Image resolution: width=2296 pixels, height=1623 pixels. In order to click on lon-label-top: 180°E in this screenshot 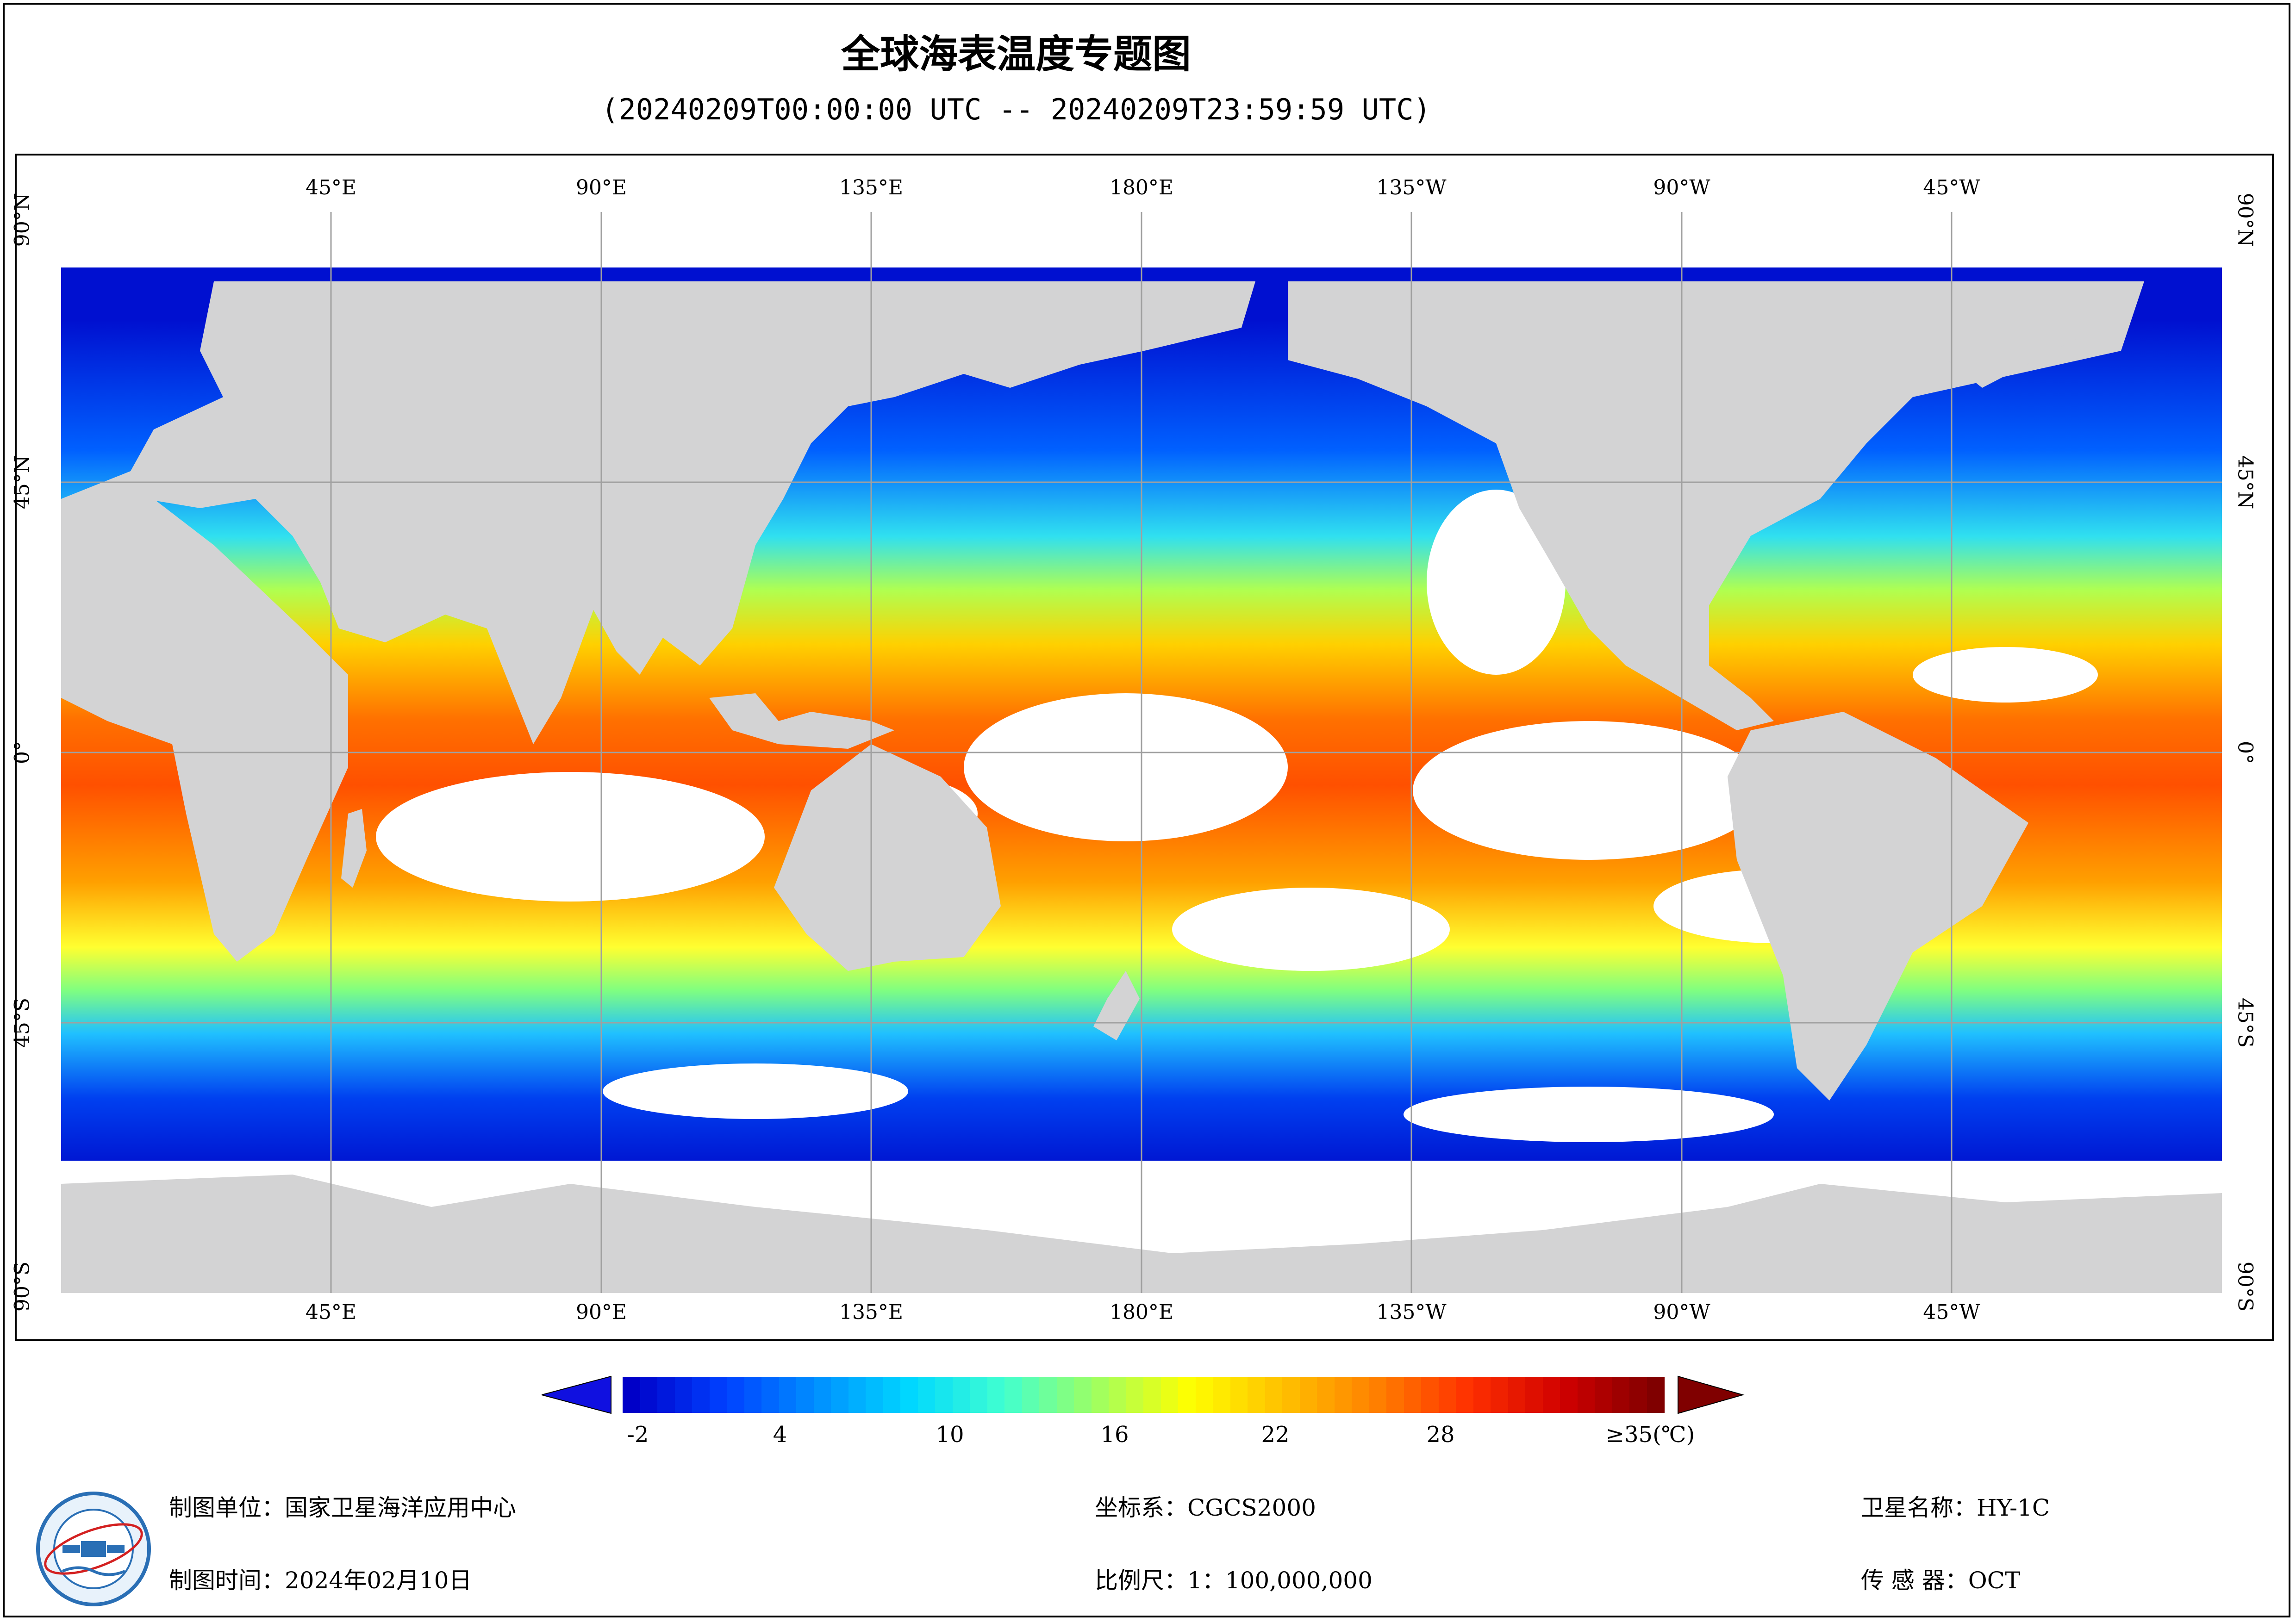, I will do `click(1141, 187)`.